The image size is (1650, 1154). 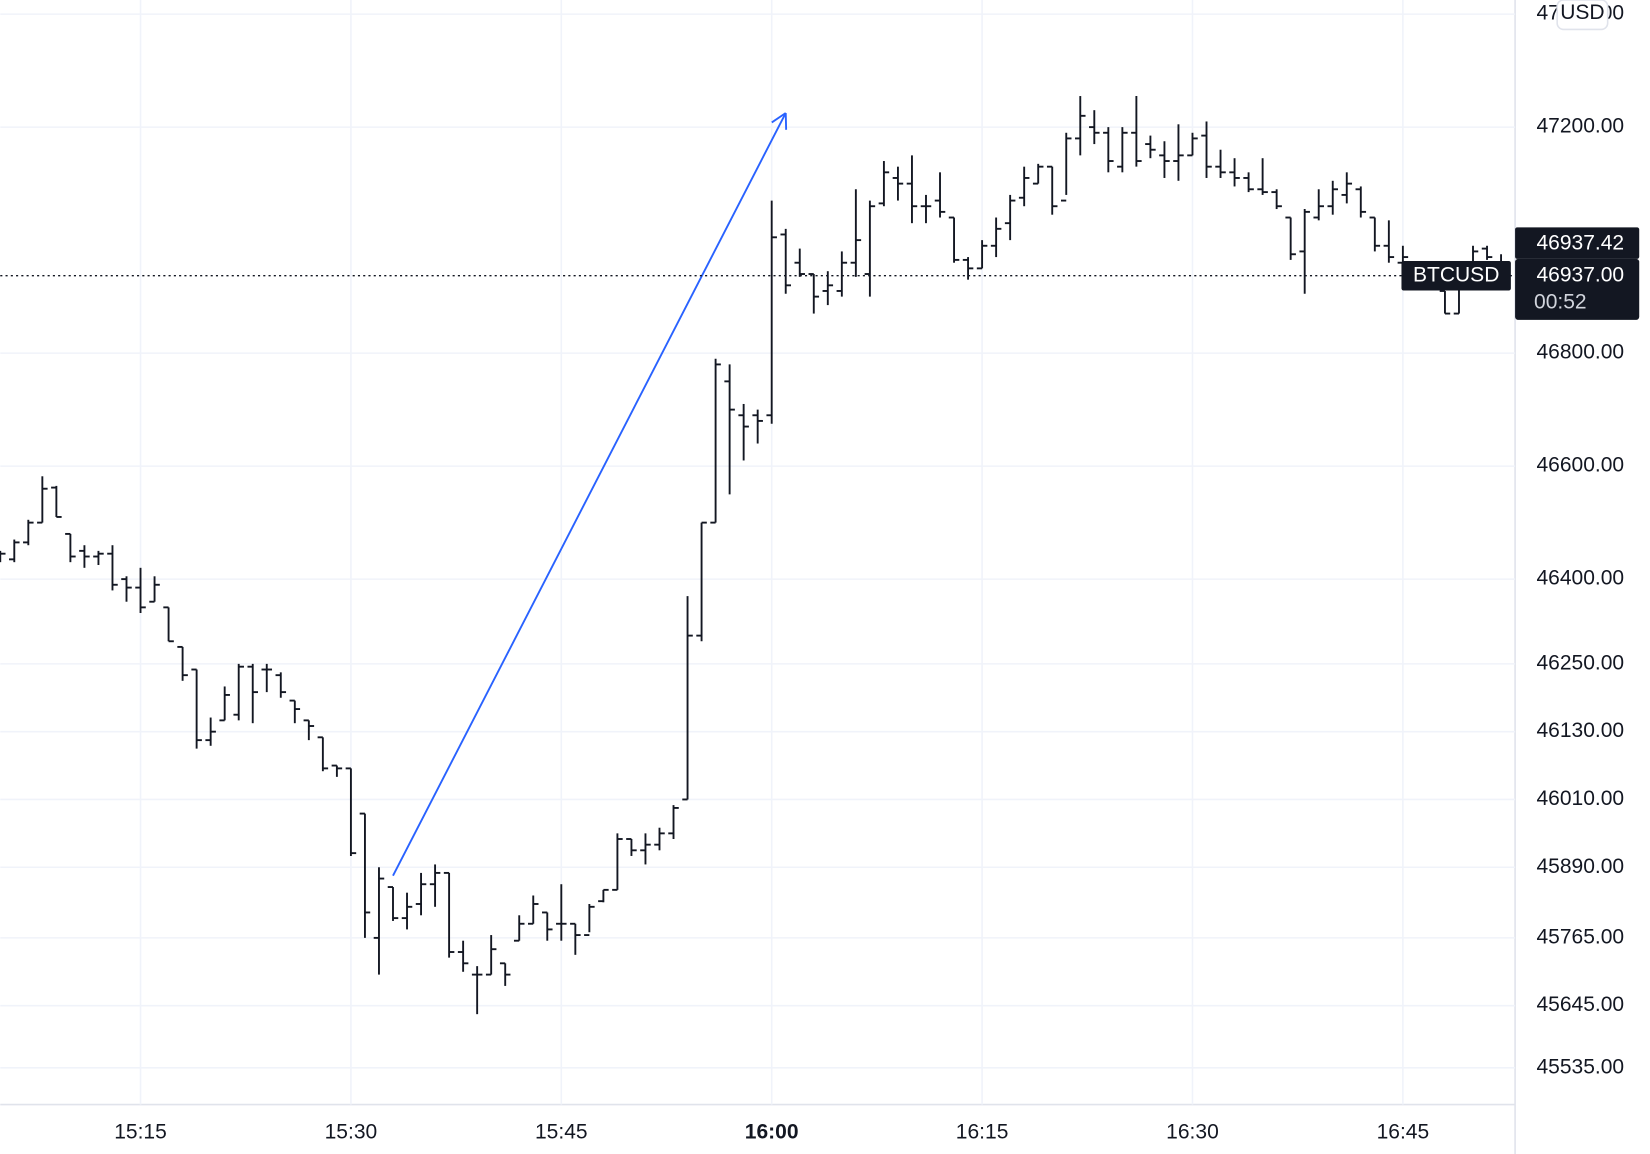 I want to click on x-tick-label: 15:30, so click(x=351, y=1132).